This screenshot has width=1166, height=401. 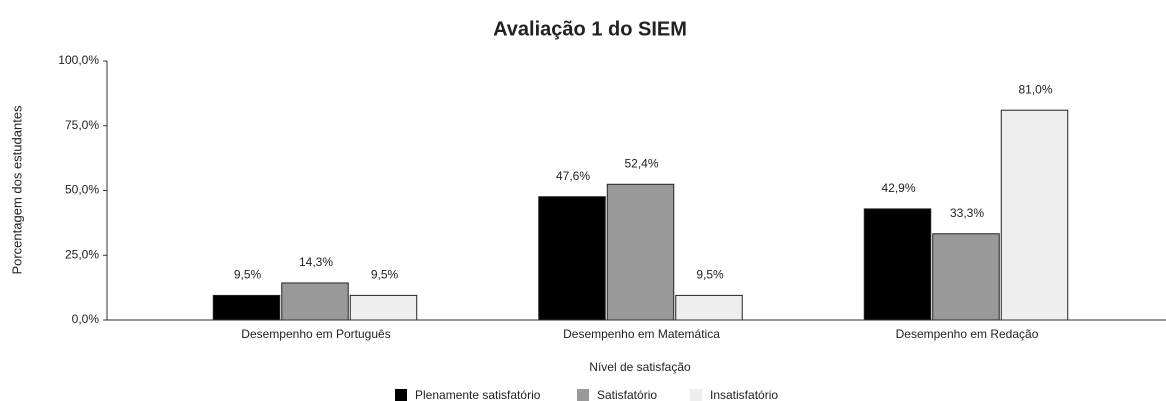 What do you see at coordinates (82, 254) in the screenshot?
I see `y-tick-label: 25,0%` at bounding box center [82, 254].